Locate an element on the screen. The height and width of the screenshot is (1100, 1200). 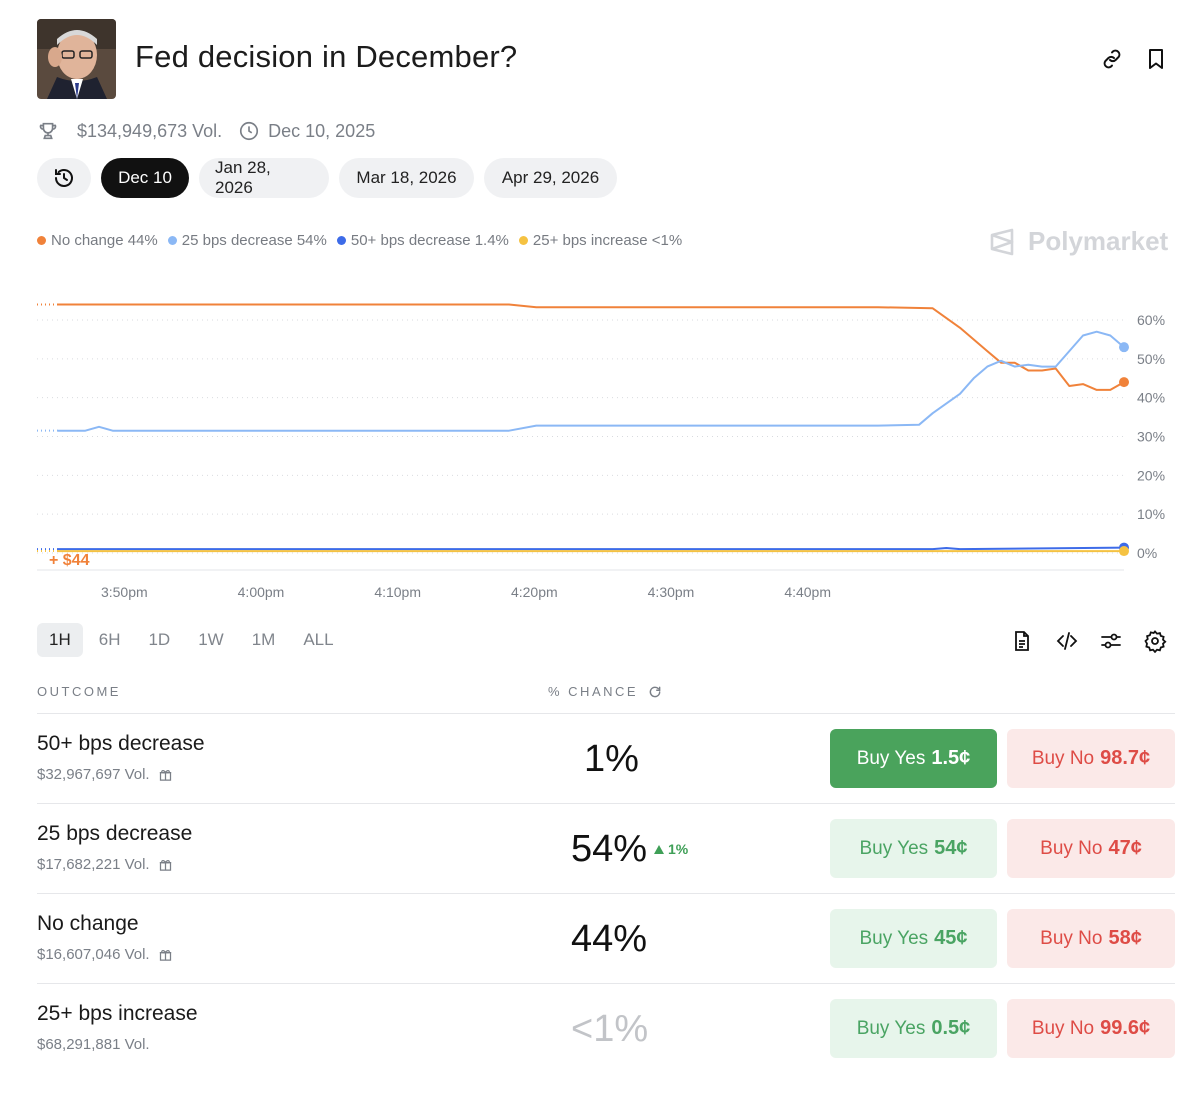
y-tick-label: 40% is located at coordinates (1151, 398).